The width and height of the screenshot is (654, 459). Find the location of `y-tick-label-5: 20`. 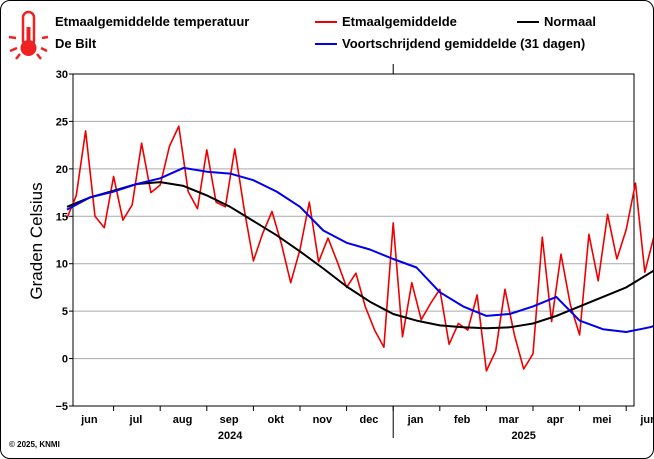

y-tick-label-5: 20 is located at coordinates (62, 170).